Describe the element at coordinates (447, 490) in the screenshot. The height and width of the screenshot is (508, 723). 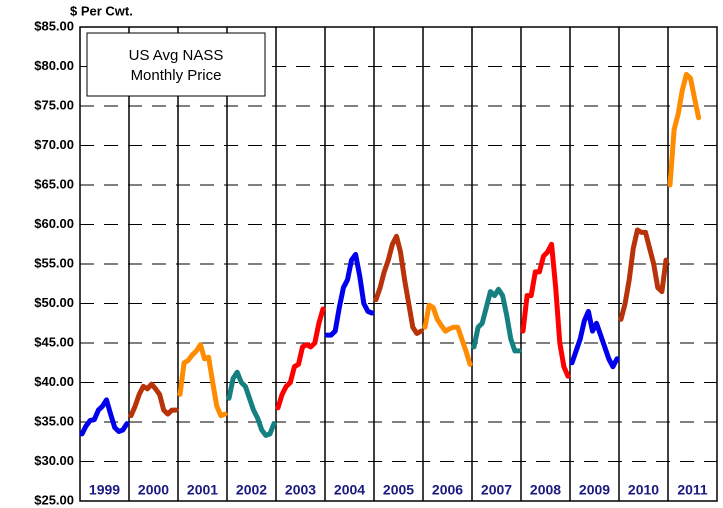
I see `x-tick-label: 2006` at that location.